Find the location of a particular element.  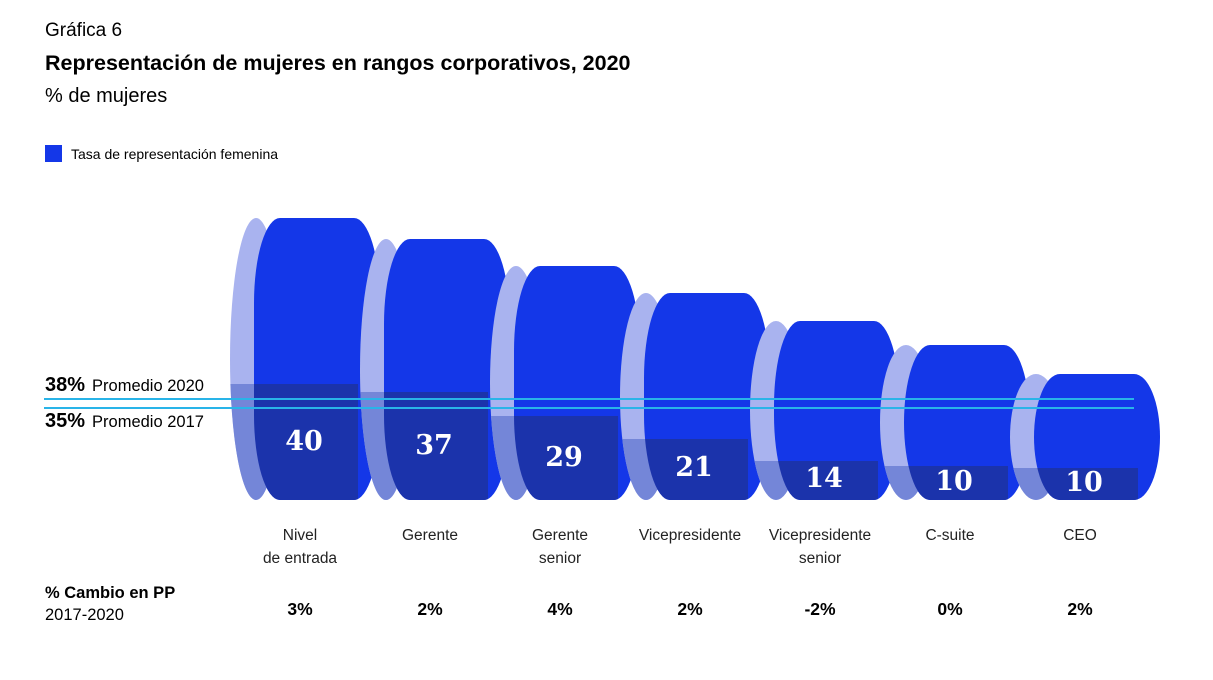

change-value: -2% is located at coordinates (820, 609).